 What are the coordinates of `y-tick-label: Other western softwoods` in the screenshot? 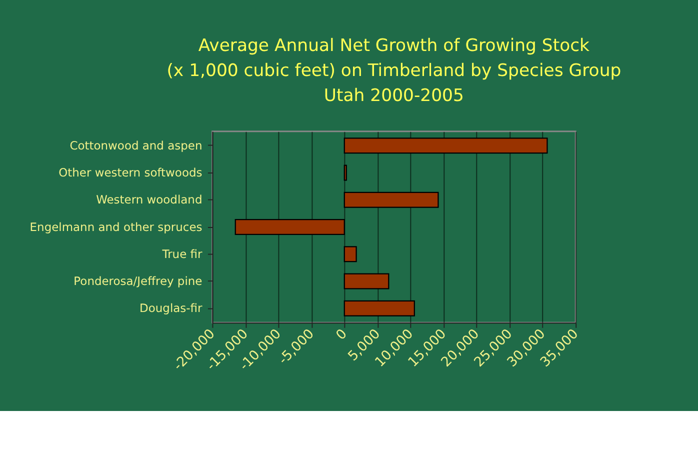 It's located at (130, 173).